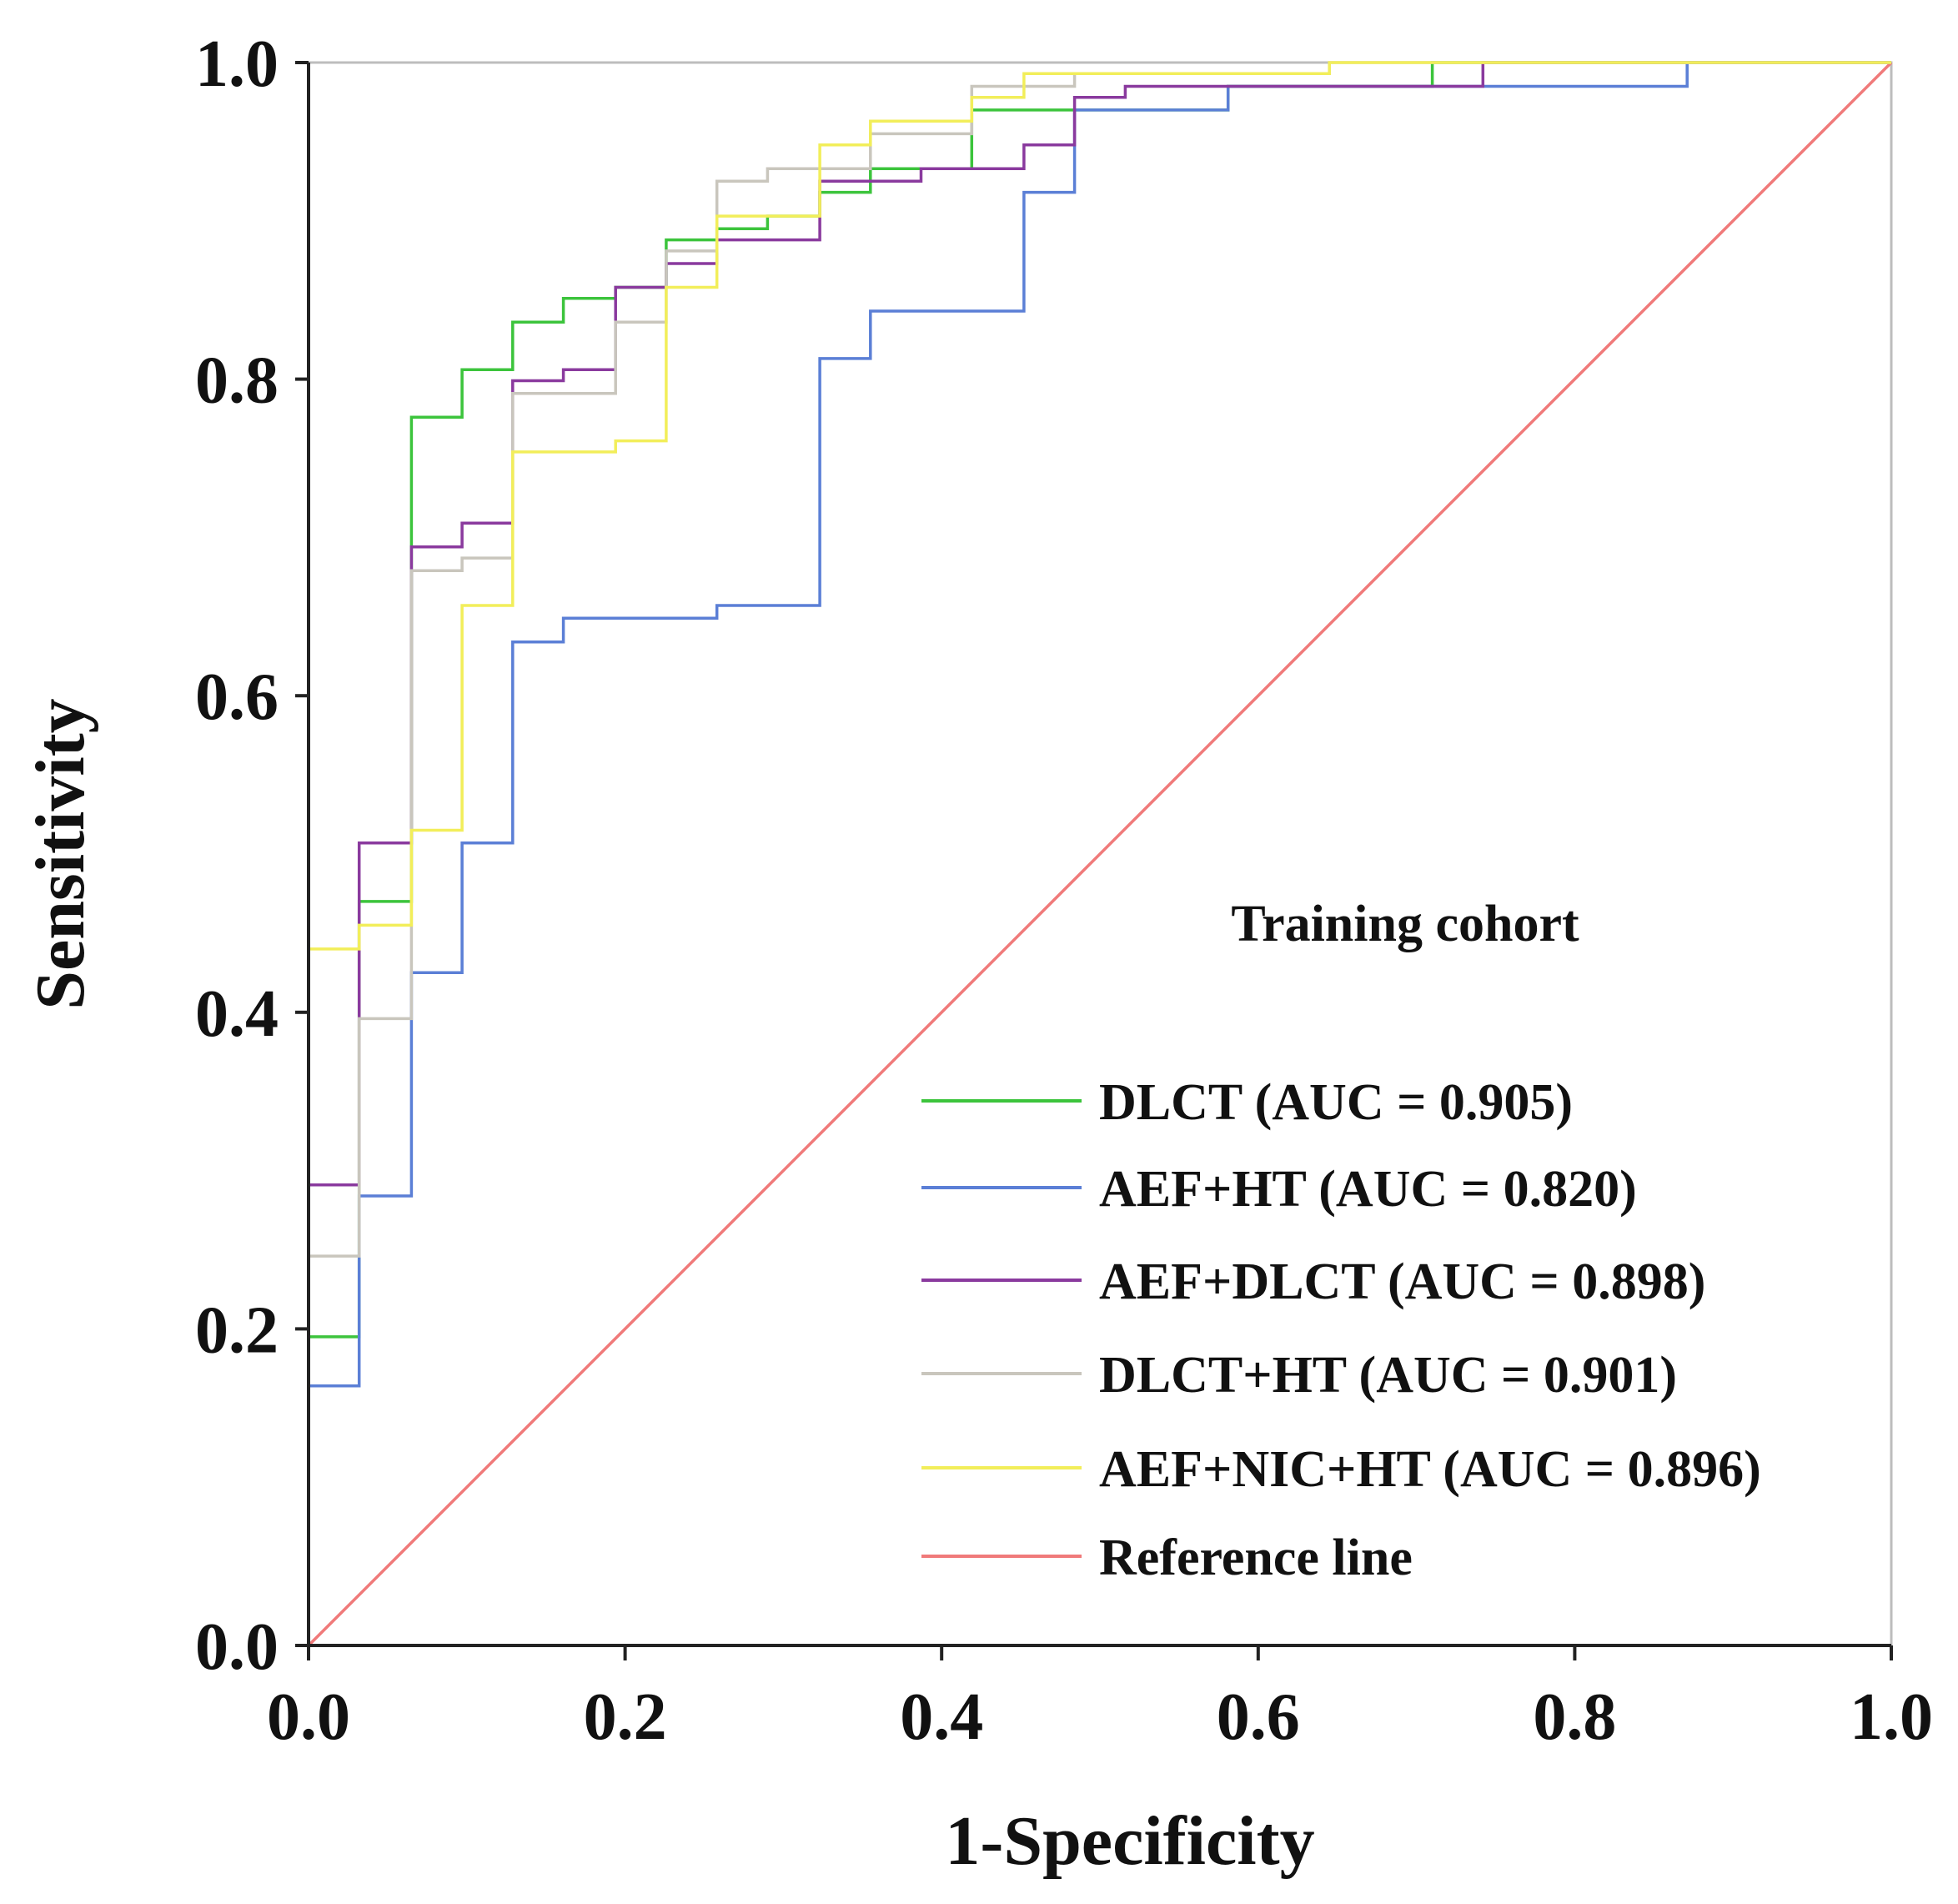 This screenshot has height=1904, width=1958. Describe the element at coordinates (1100, 1699) in the screenshot. I see `x-ticks: 0.0 0.2 0.4 0.6 0.8 1.0` at that location.